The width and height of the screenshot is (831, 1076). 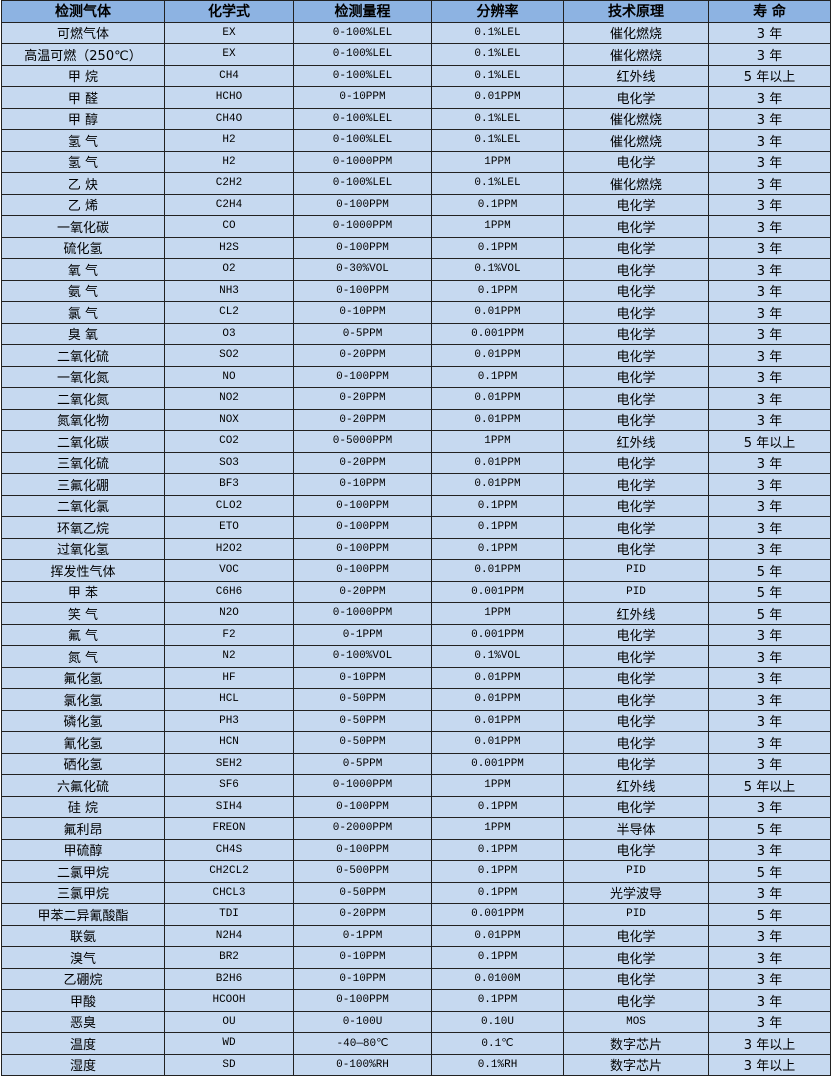 I want to click on cell-gas-name: 硅 烷, so click(x=83, y=806).